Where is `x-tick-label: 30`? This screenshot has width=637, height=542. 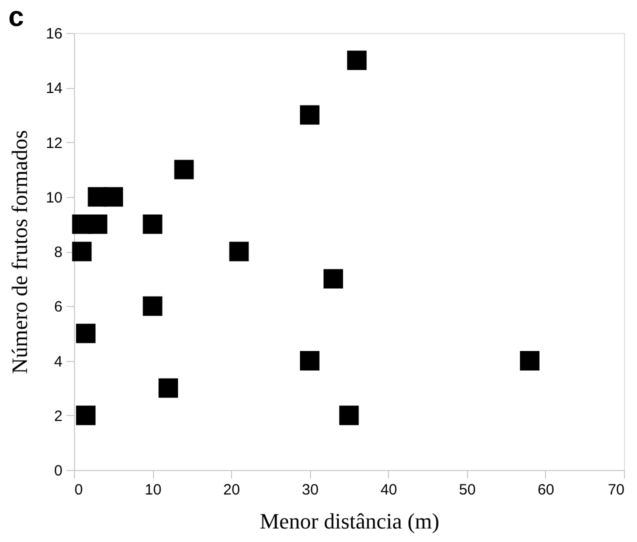 x-tick-label: 30 is located at coordinates (310, 490).